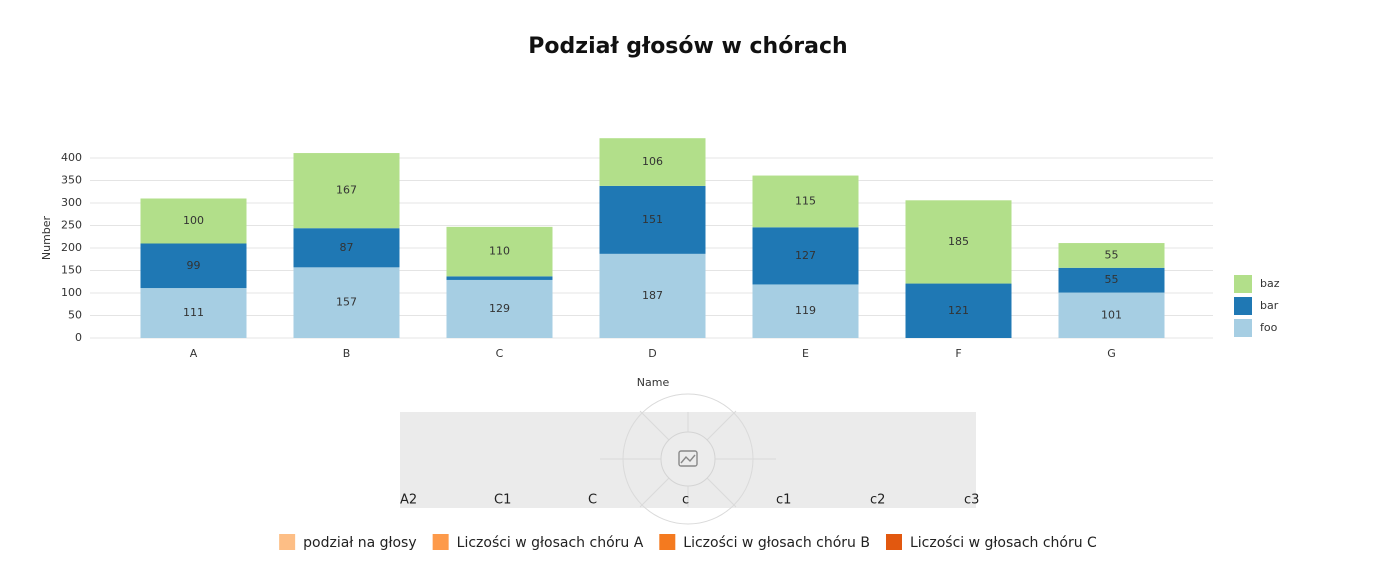 The image size is (1376, 584). I want to click on x-tick-label: A, so click(194, 353).